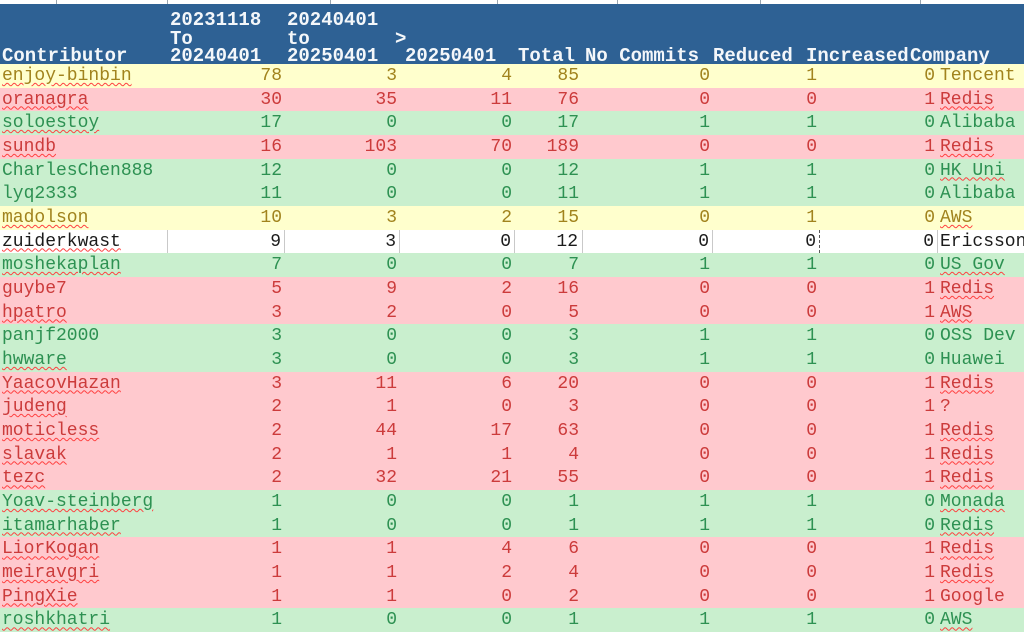 The height and width of the screenshot is (632, 1024). Describe the element at coordinates (457, 478) in the screenshot. I see `period3-cell: 21` at that location.